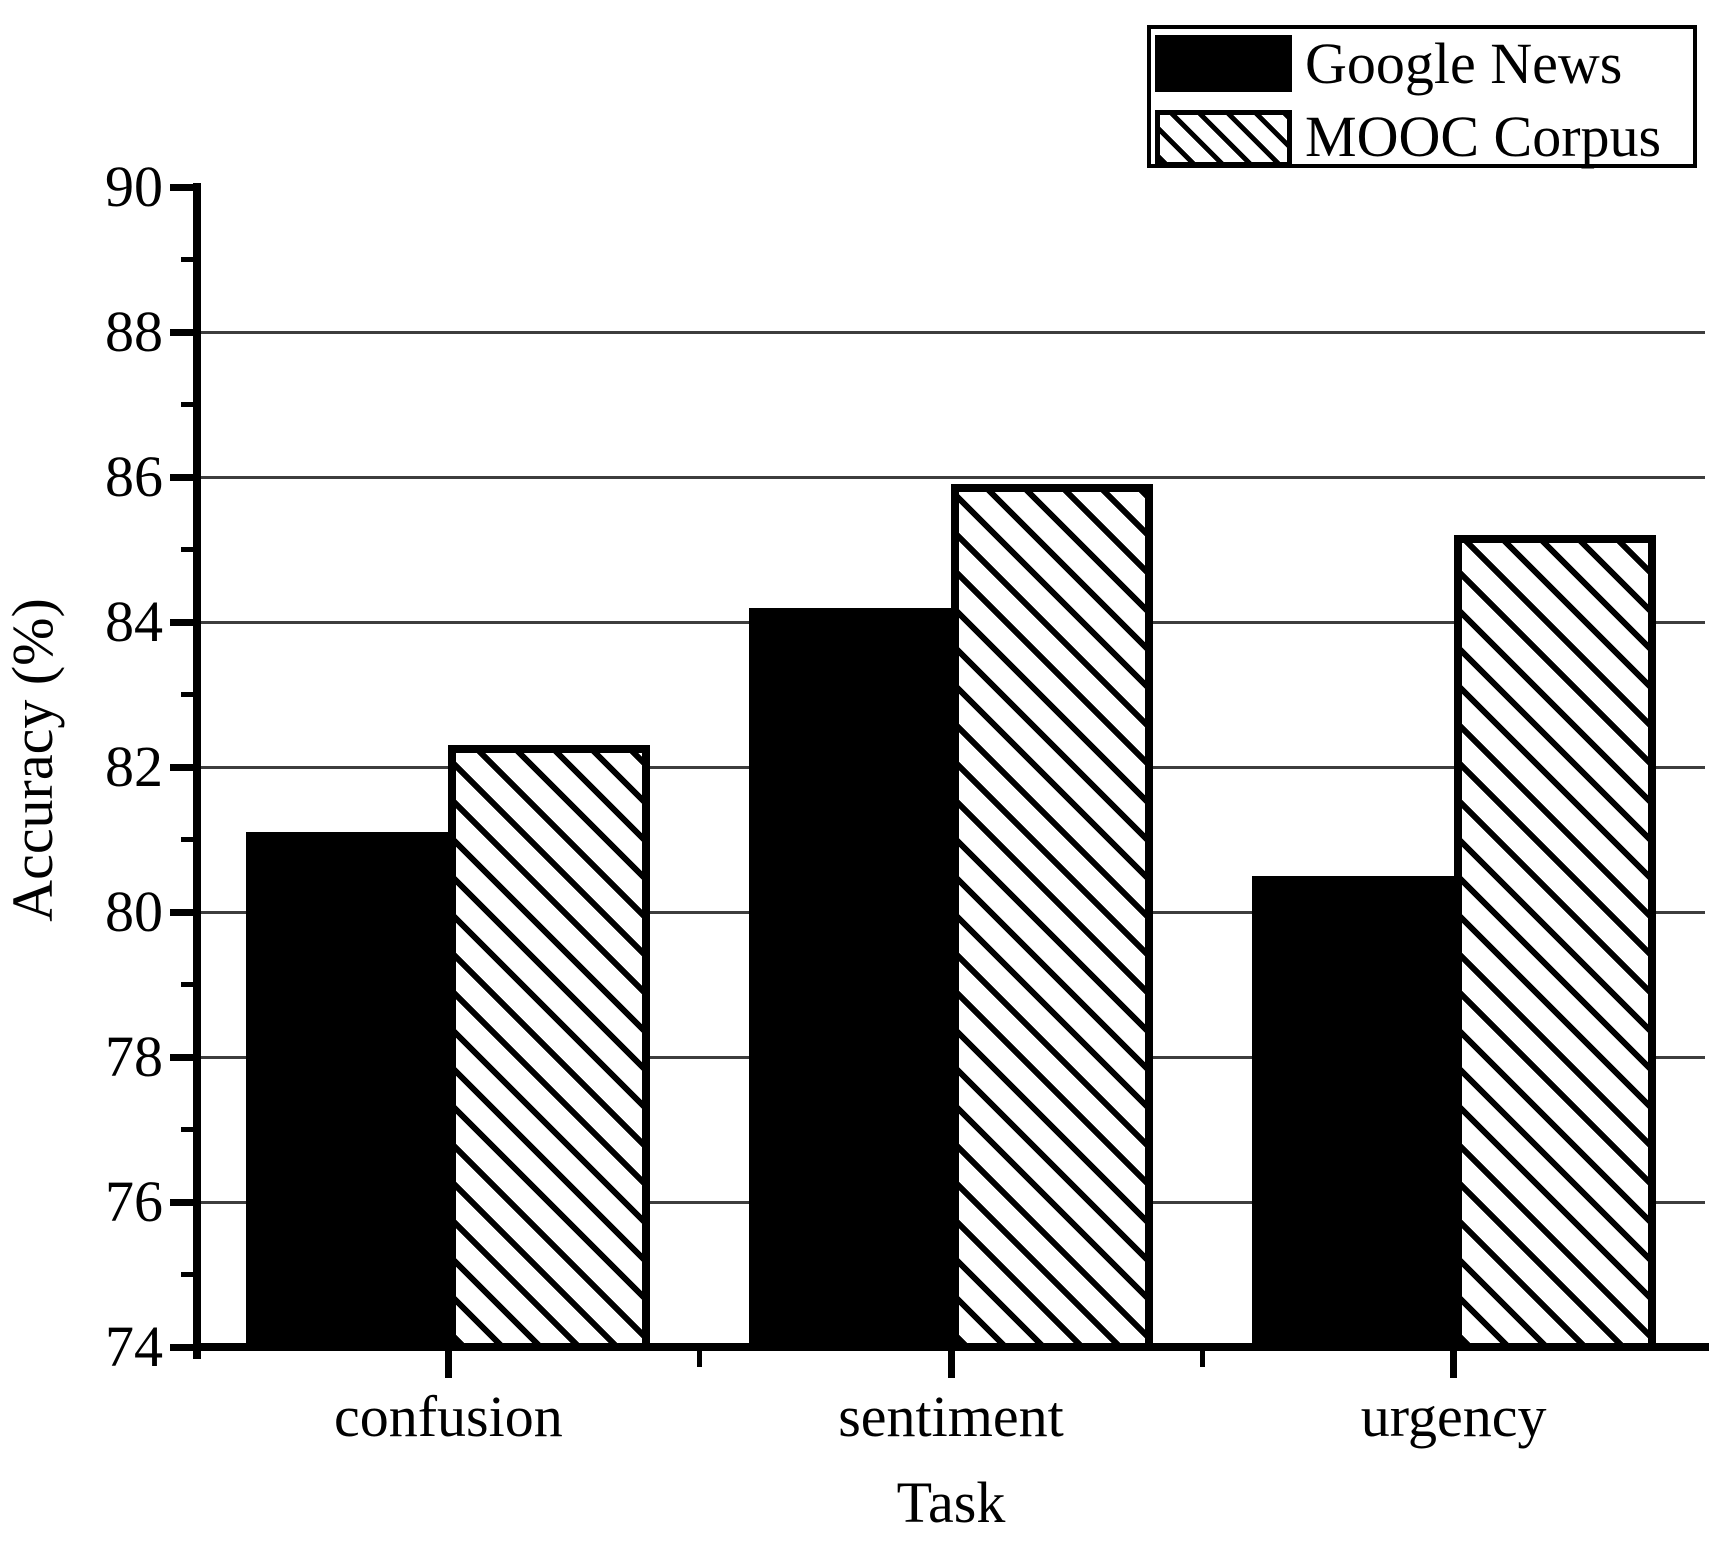 Image resolution: width=1718 pixels, height=1559 pixels. What do you see at coordinates (448, 1364) in the screenshot?
I see `x-major-tick-confusion` at bounding box center [448, 1364].